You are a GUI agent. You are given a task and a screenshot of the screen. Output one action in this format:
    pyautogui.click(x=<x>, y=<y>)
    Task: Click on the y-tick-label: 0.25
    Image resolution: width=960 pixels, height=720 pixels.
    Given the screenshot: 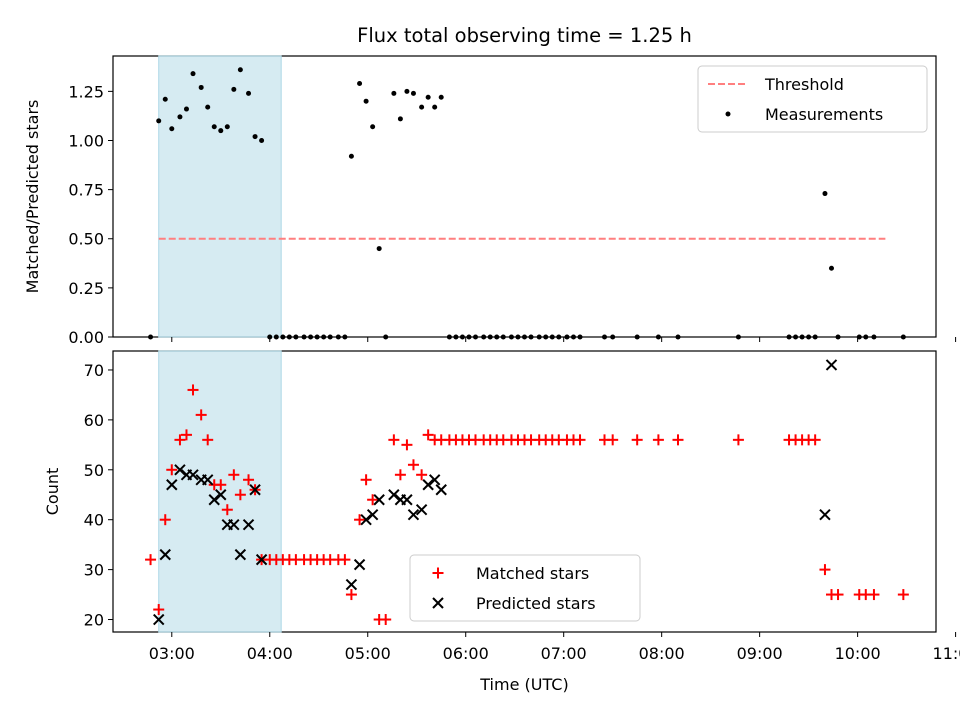 What is the action you would take?
    pyautogui.click(x=86, y=288)
    